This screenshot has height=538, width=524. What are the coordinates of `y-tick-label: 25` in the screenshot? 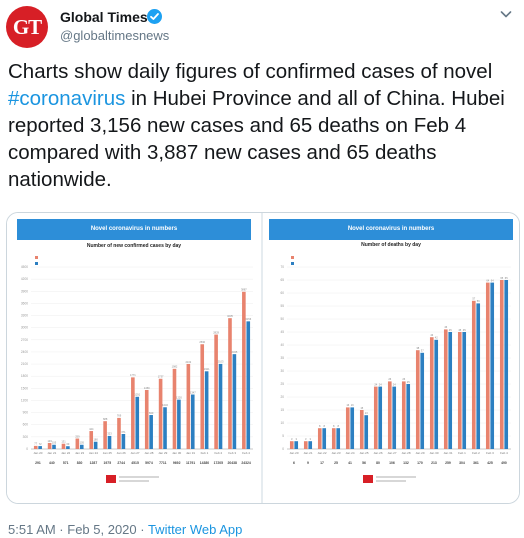 It's located at (282, 384).